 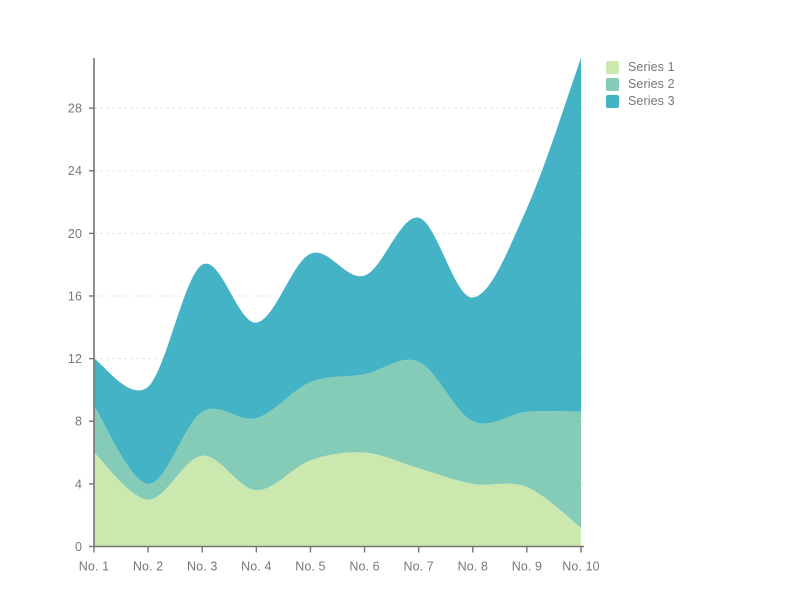 What do you see at coordinates (81, 328) in the screenshot?
I see `y-axis-ticks: 0 4 8 12 16 20 24 28` at bounding box center [81, 328].